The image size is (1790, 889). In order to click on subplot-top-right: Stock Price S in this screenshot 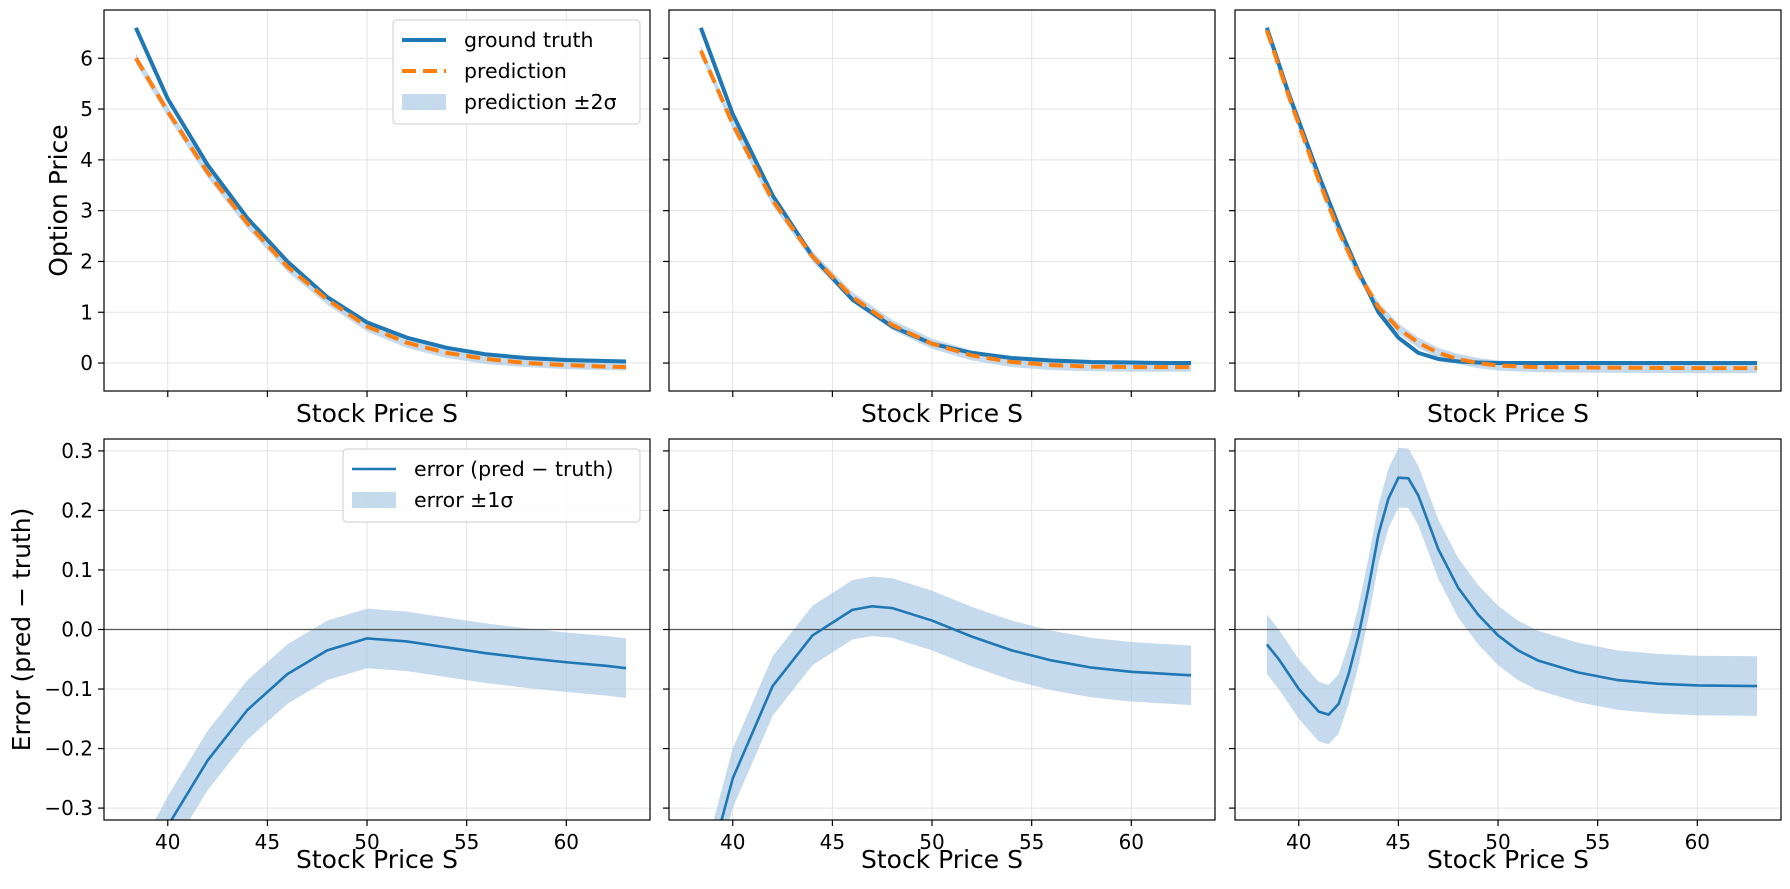, I will do `click(1505, 218)`.